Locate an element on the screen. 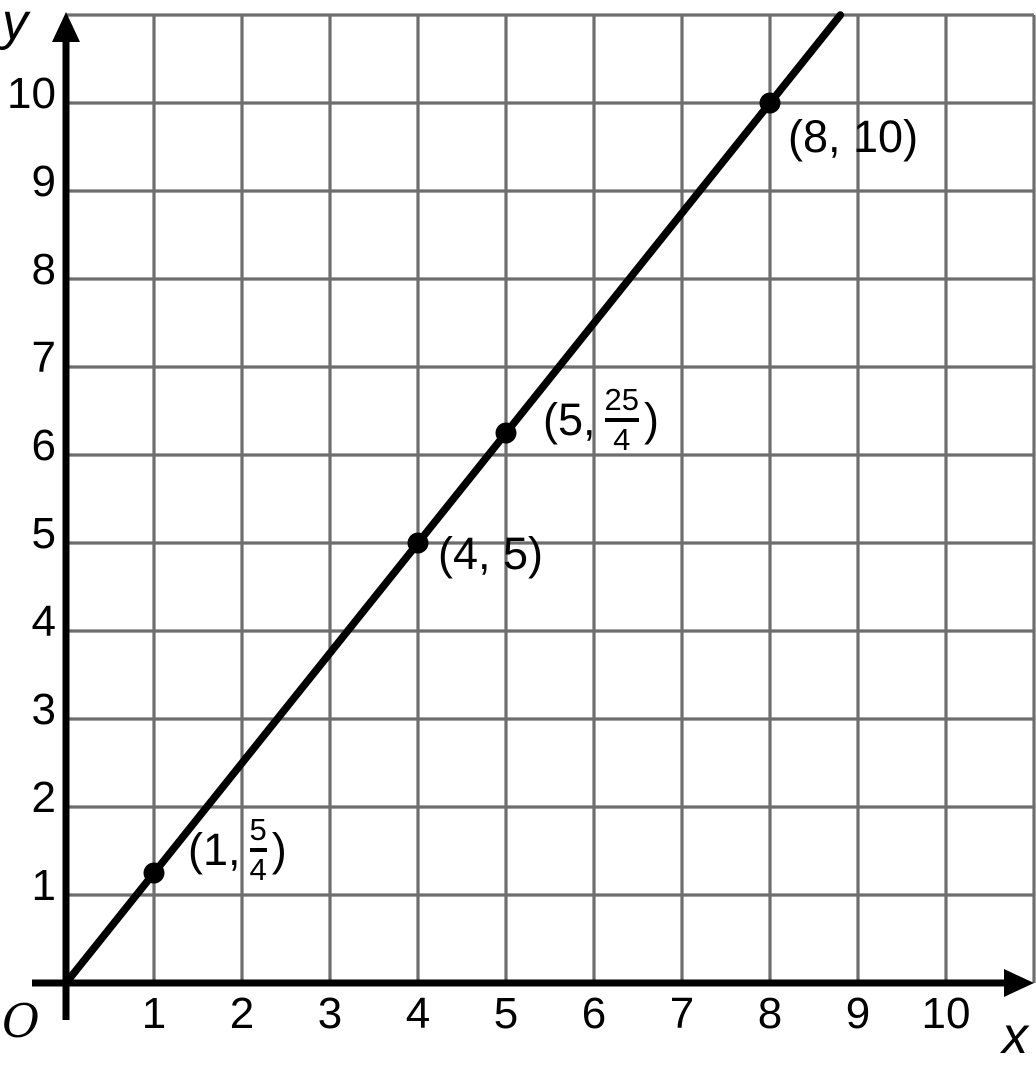 This screenshot has width=1036, height=1075. x-axis-arrowhead is located at coordinates (1019, 983).